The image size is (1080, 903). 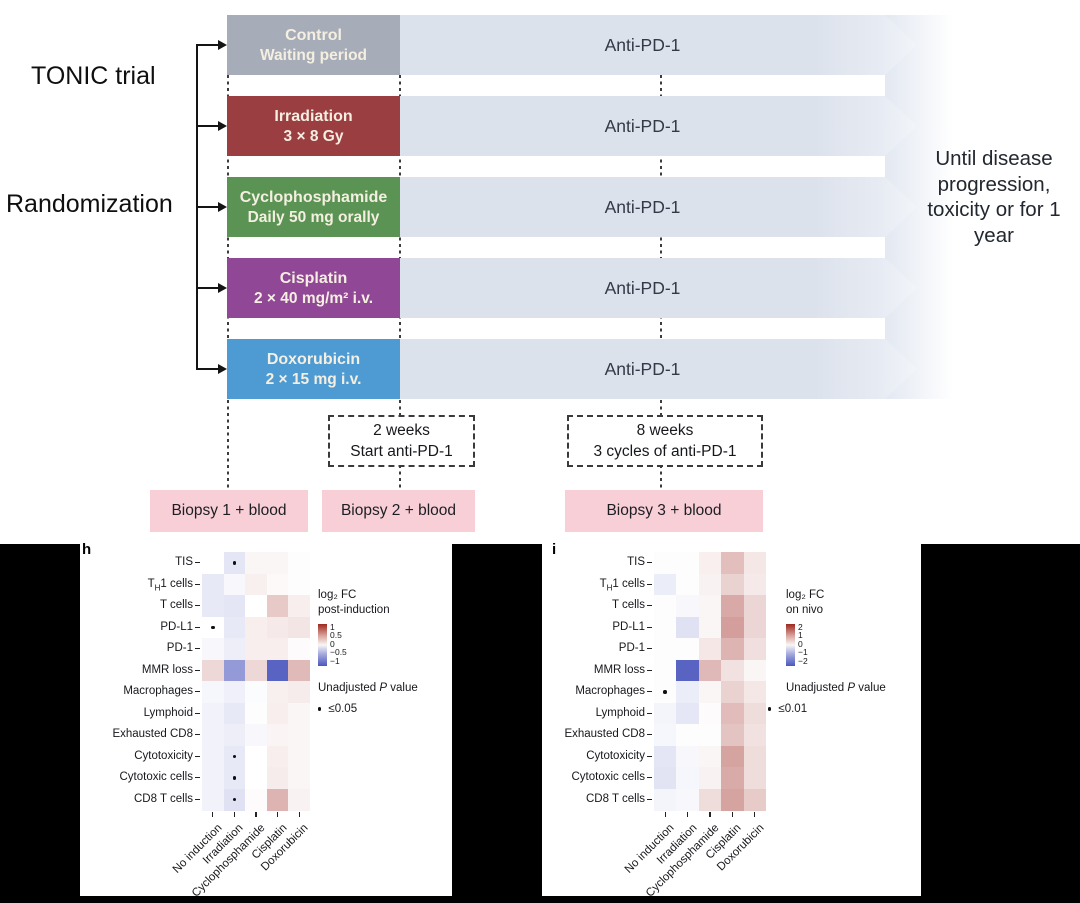 What do you see at coordinates (170, 585) in the screenshot?
I see `heatmap-row-label: TH1 cells` at bounding box center [170, 585].